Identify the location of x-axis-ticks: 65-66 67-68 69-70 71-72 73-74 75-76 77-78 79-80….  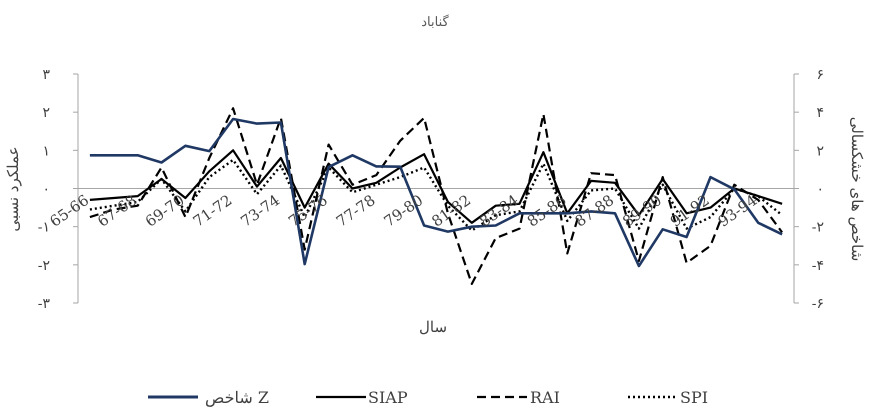
(403, 211).